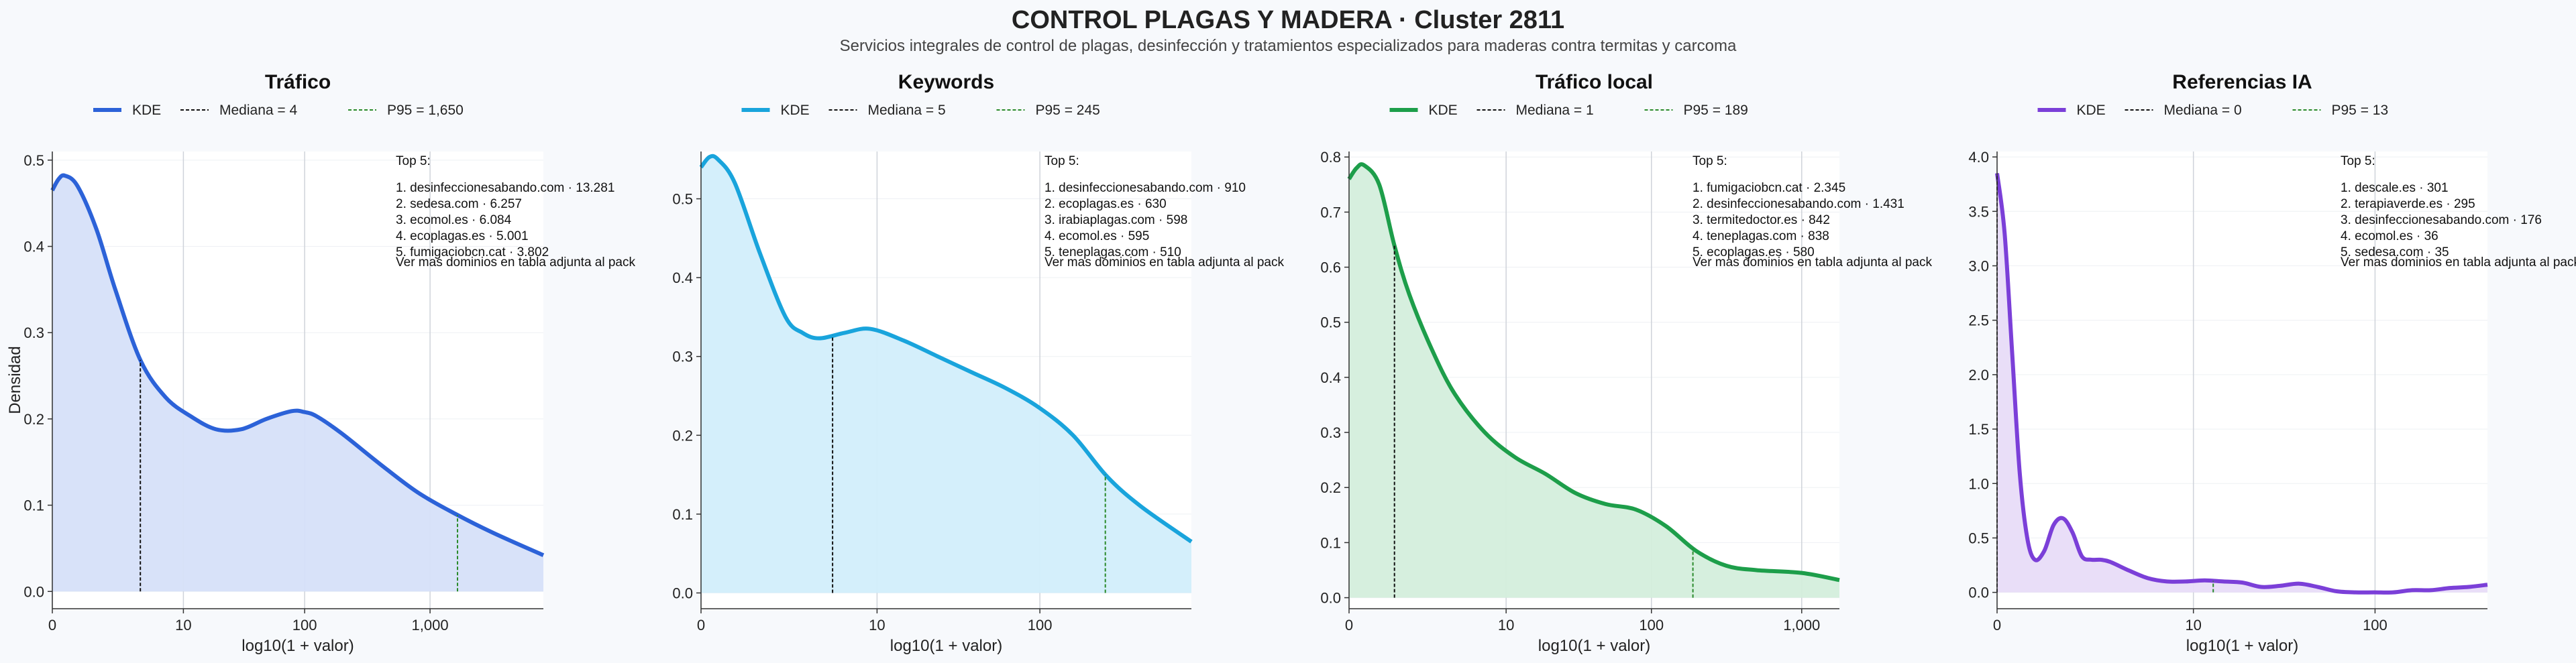 Image resolution: width=2576 pixels, height=663 pixels. I want to click on legend-label-median: Mediana = 1, so click(1555, 111).